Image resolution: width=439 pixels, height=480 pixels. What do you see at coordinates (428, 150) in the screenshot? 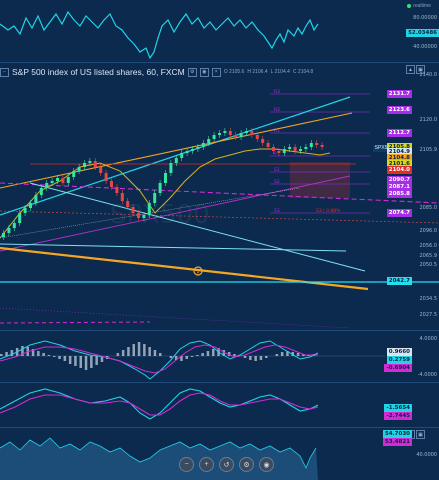
I see `price-axis-2105: 2105.9` at bounding box center [428, 150].